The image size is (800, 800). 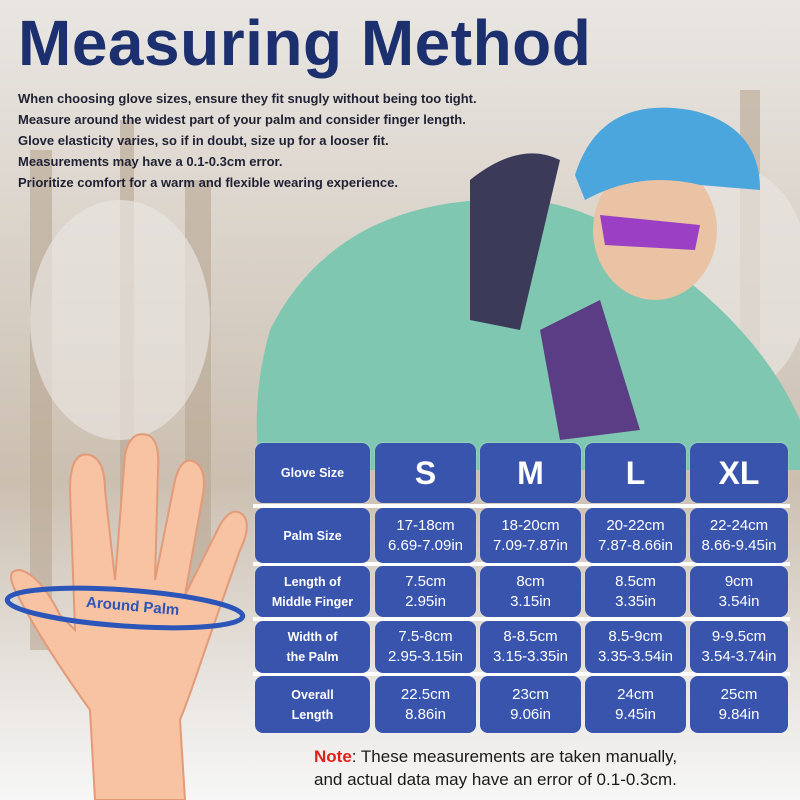 I want to click on value-cell: 17-18cm 6.69-7.09in, so click(x=425, y=535).